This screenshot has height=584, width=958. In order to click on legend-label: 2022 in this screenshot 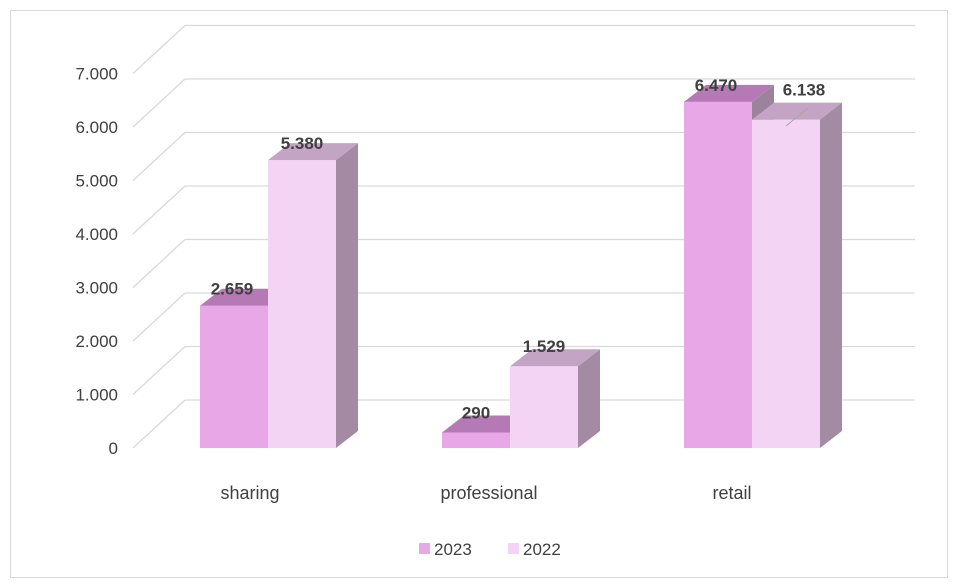, I will do `click(542, 549)`.